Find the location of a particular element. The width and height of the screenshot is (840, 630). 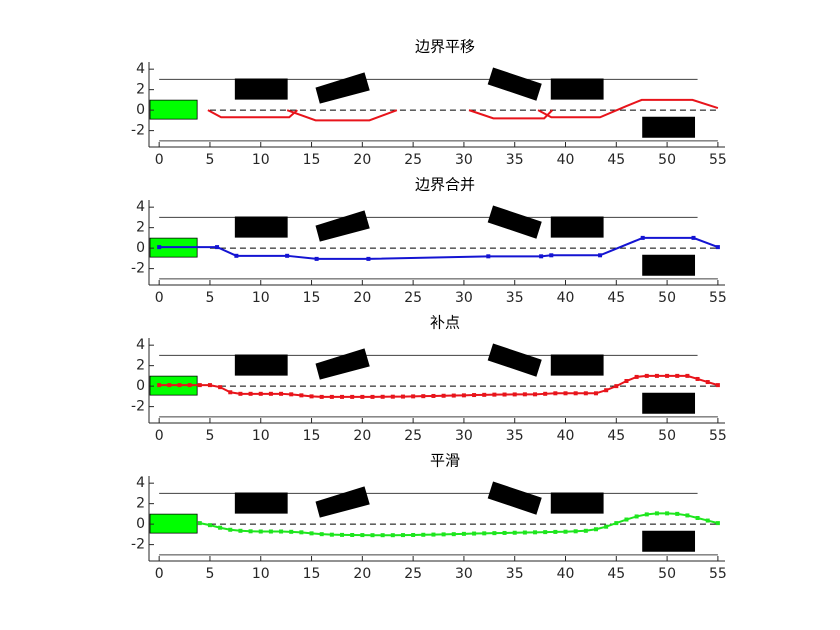

x-tick-label: 10 is located at coordinates (261, 298).